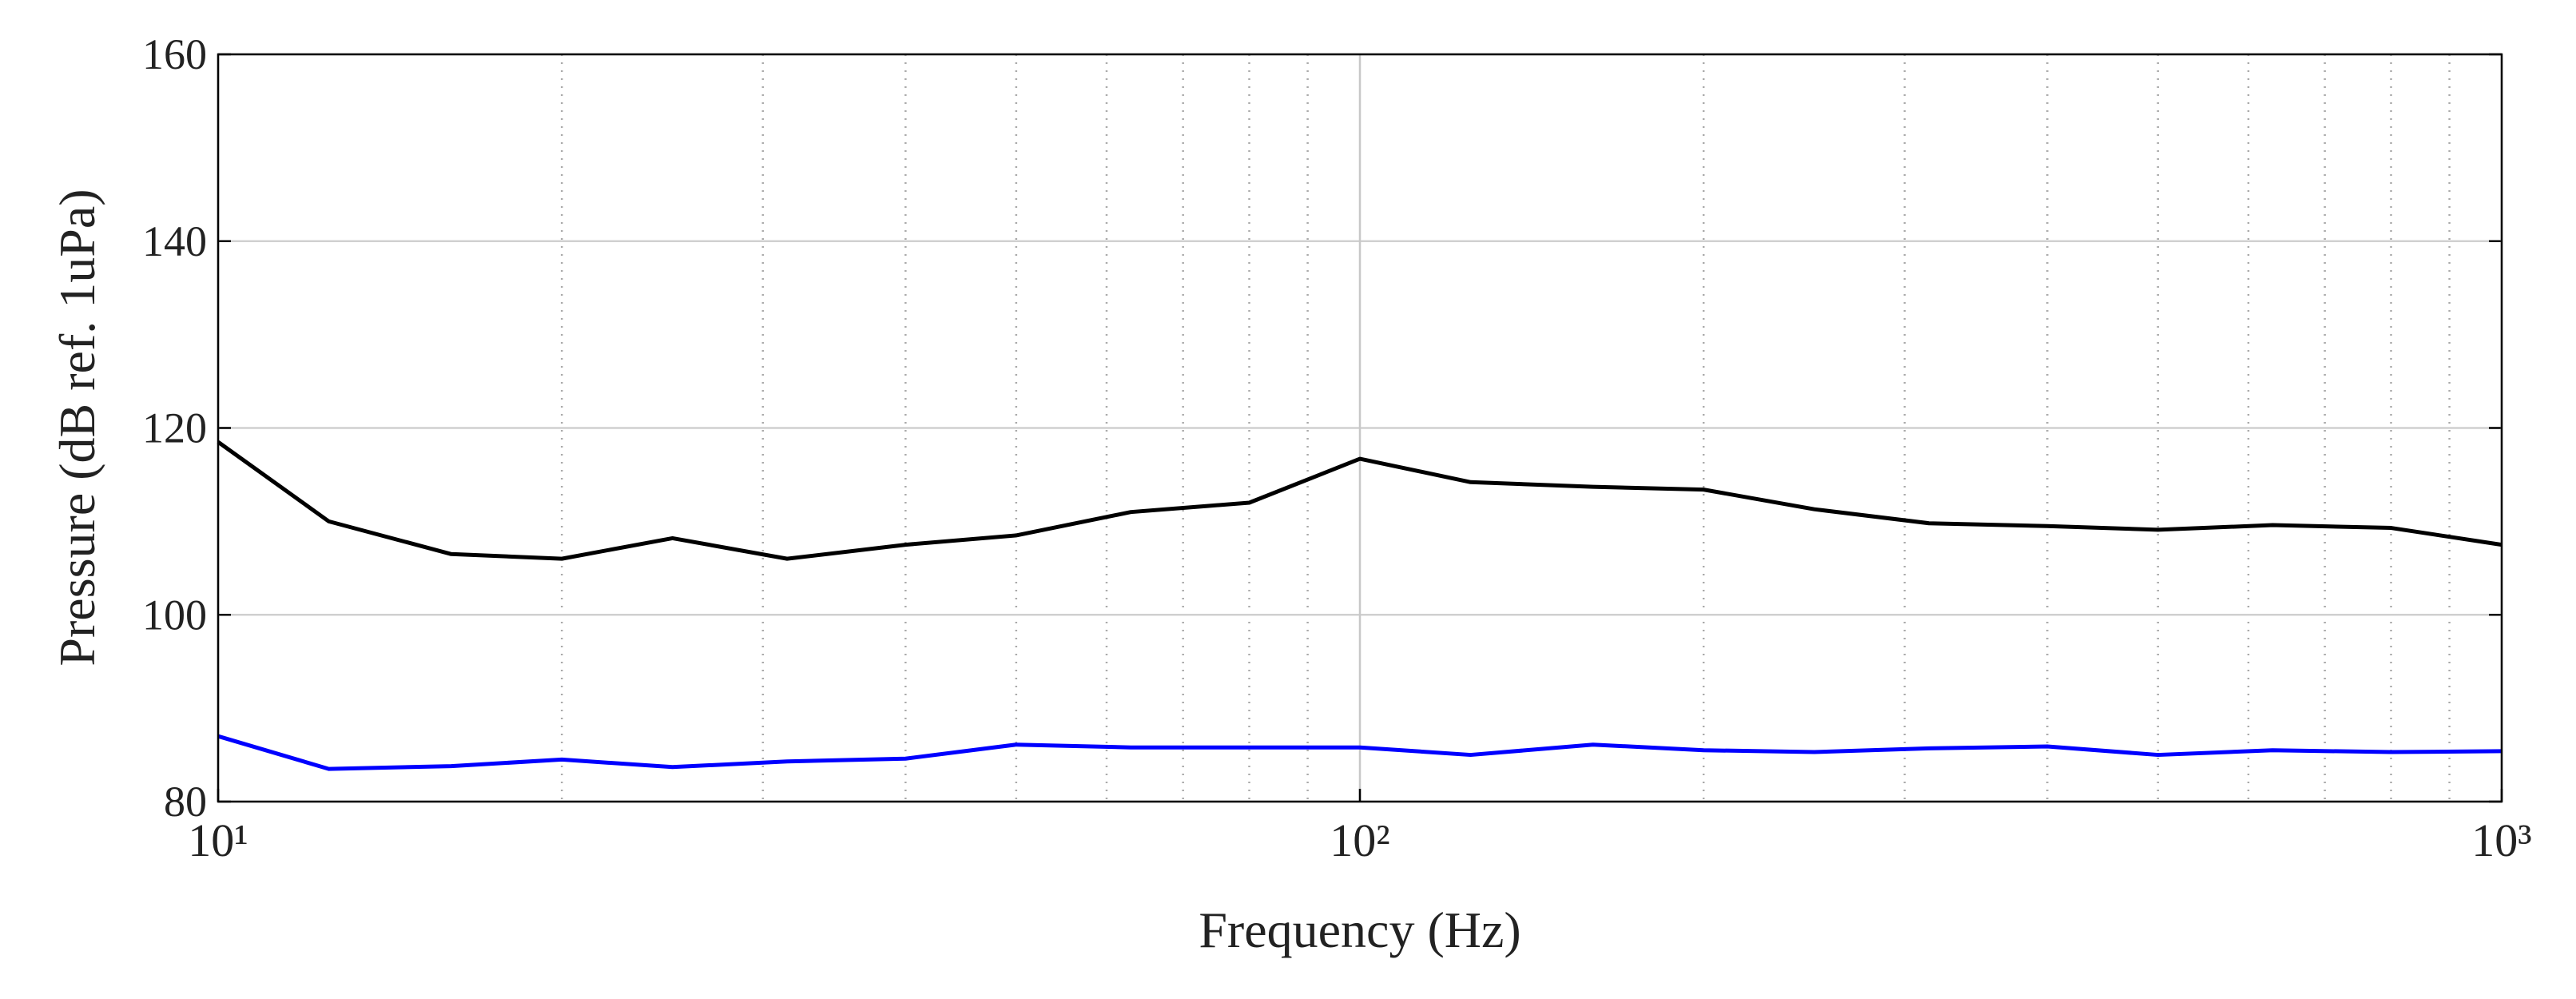  What do you see at coordinates (174, 54) in the screenshot?
I see `y-tick-label: 160` at bounding box center [174, 54].